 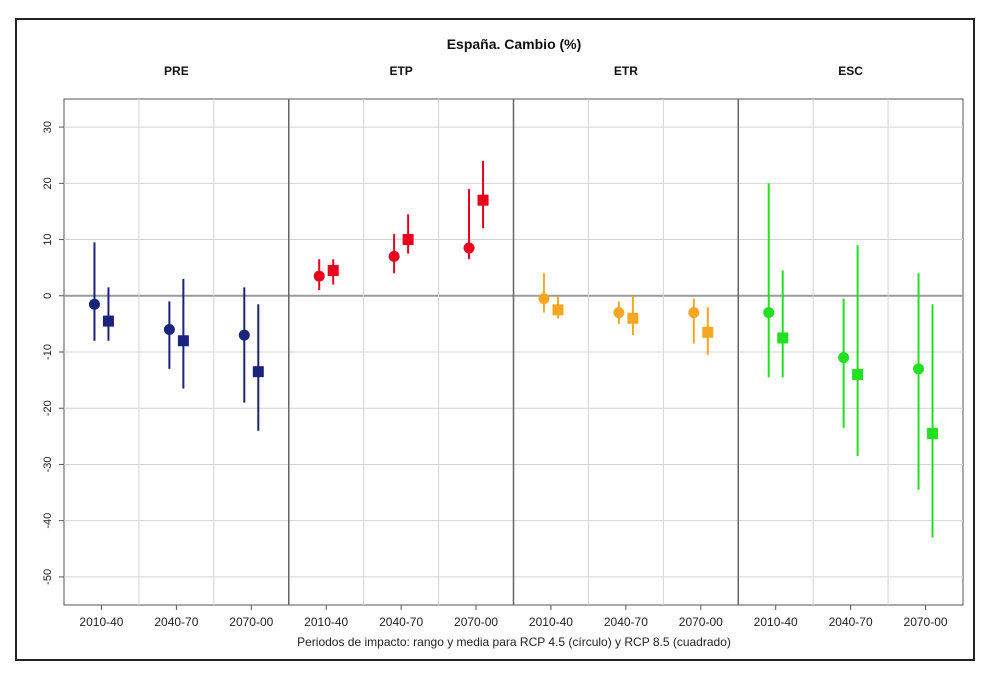 What do you see at coordinates (626, 71) in the screenshot?
I see `panel-title: ETR` at bounding box center [626, 71].